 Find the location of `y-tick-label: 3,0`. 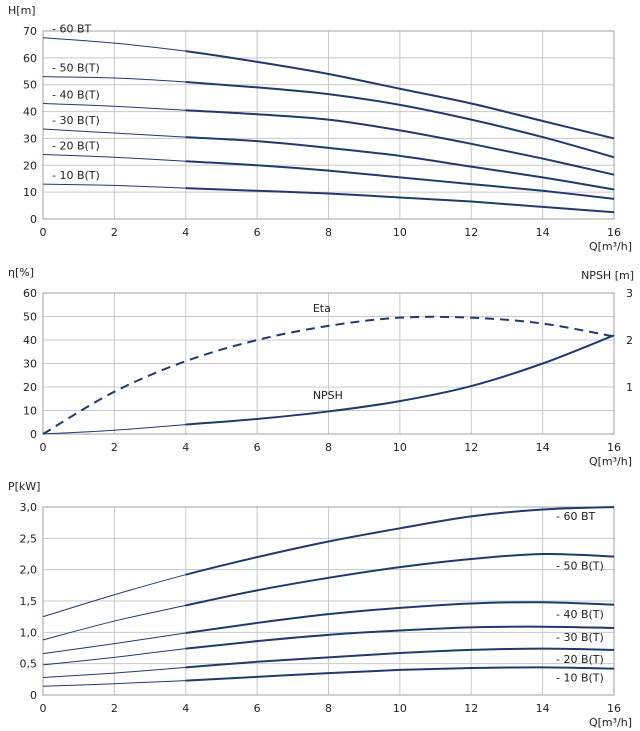

y-tick-label: 3,0 is located at coordinates (29, 507).